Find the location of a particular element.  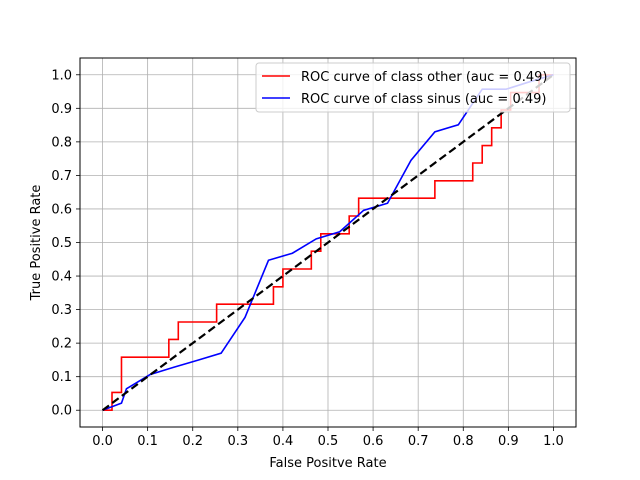

x-tick-label: 0.6 is located at coordinates (373, 441).